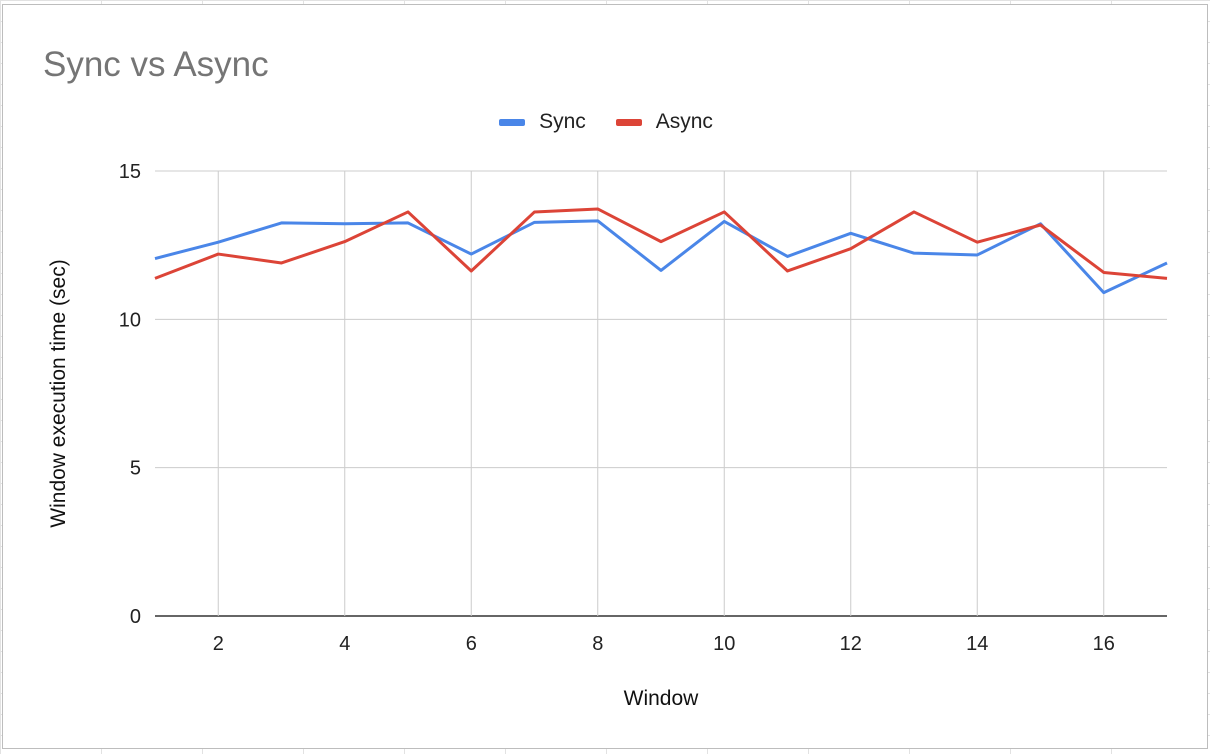 Image resolution: width=1210 pixels, height=754 pixels. What do you see at coordinates (156, 64) in the screenshot?
I see `chart-title: Sync vs Async` at bounding box center [156, 64].